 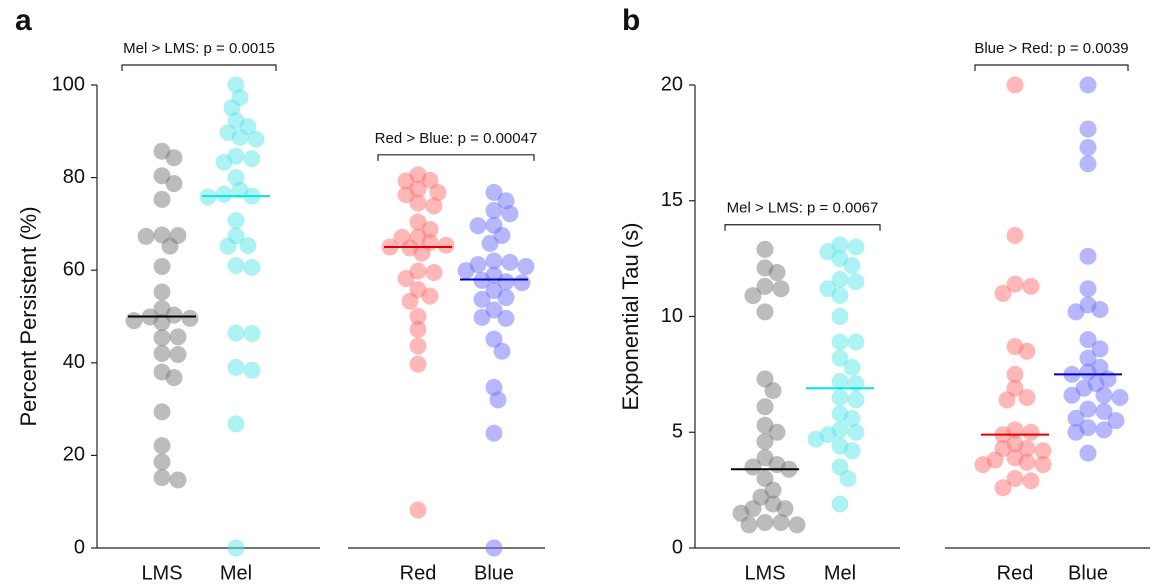 What do you see at coordinates (74, 269) in the screenshot?
I see `y-tick-label: 60` at bounding box center [74, 269].